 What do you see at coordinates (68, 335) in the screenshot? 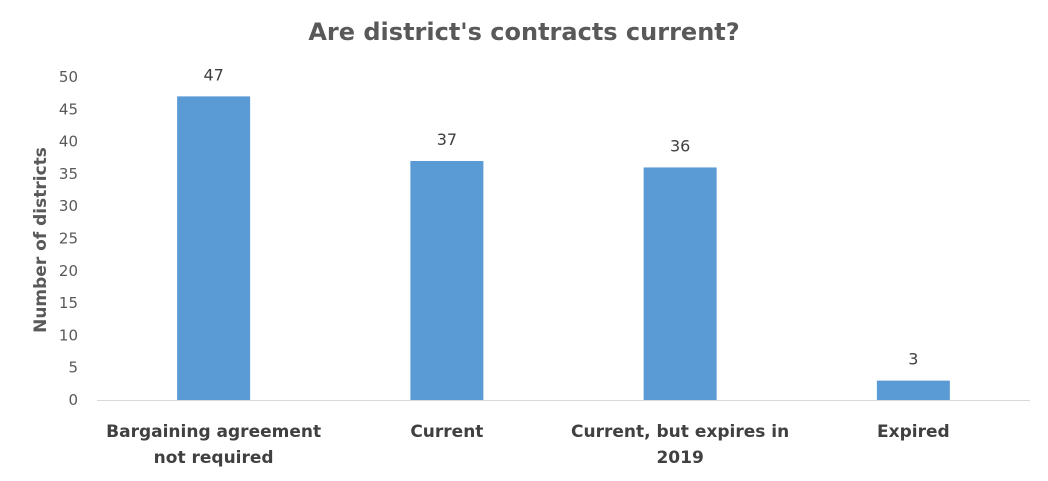
I see `y-tick-label: 10` at bounding box center [68, 335].